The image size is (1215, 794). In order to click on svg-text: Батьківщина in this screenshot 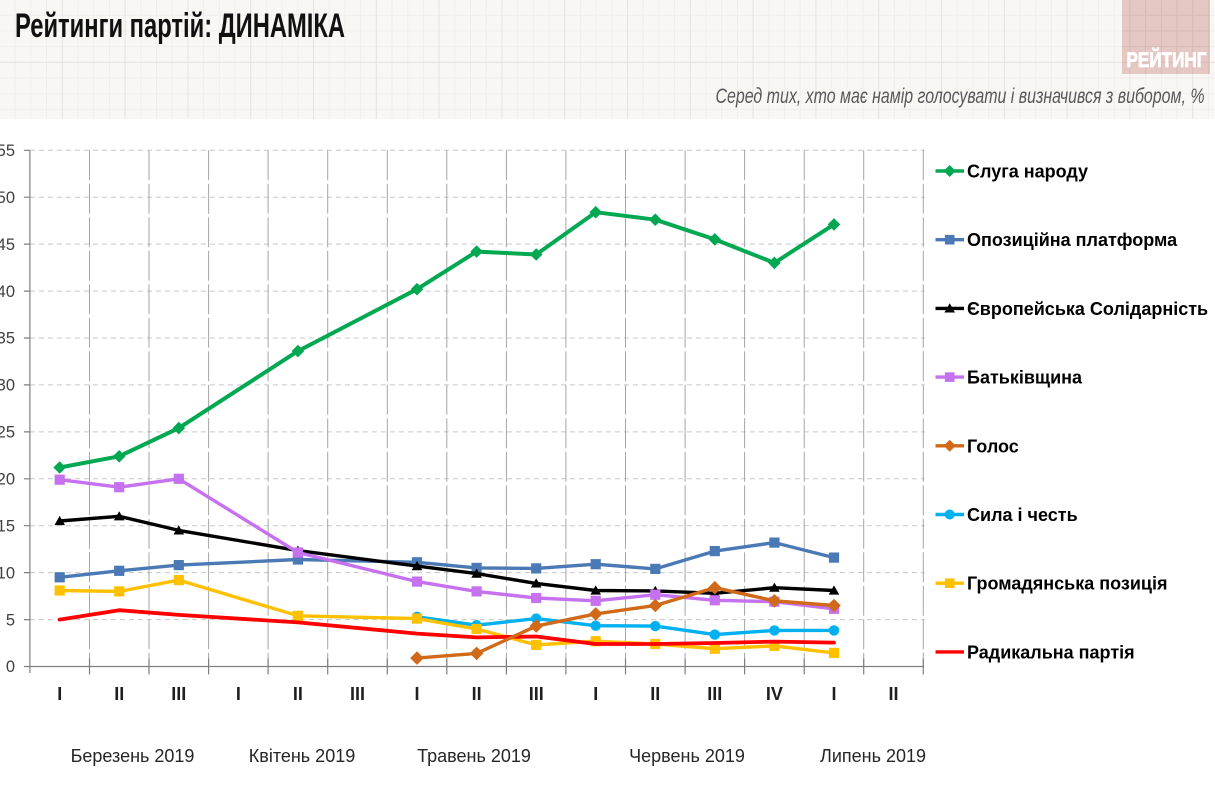, I will do `click(1025, 378)`.